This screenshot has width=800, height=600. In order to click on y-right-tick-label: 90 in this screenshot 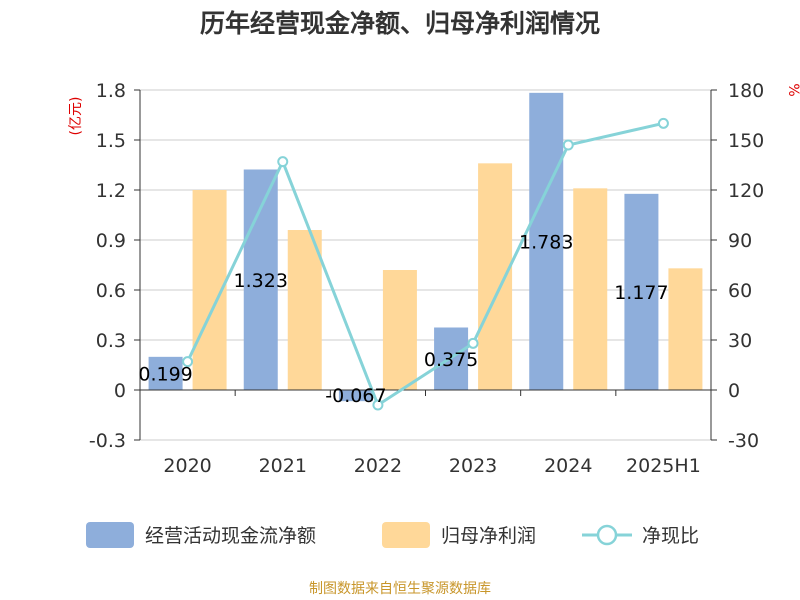, I will do `click(740, 241)`.